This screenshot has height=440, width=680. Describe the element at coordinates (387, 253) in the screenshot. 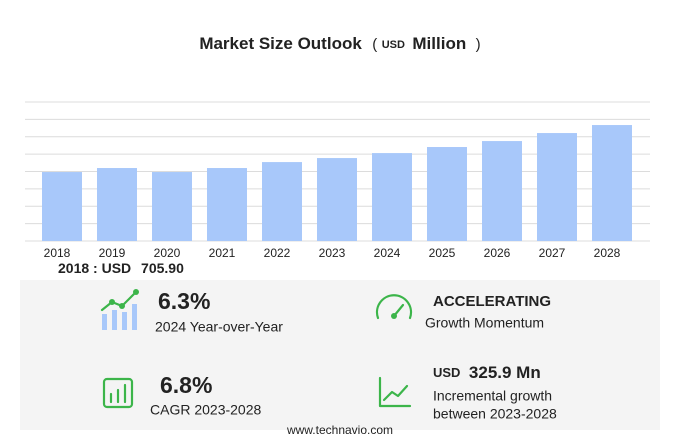

I see `x-tick-label: 2024` at that location.